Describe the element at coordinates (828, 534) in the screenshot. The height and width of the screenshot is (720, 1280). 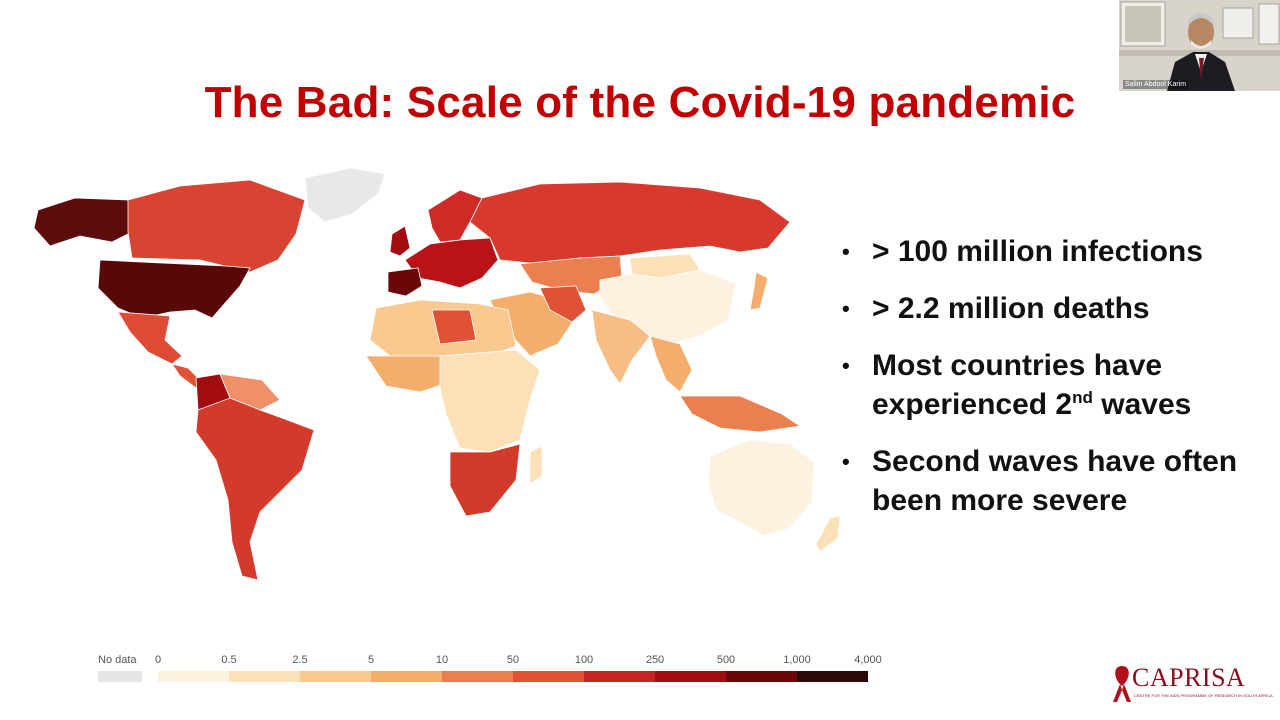
I see `map-new-zealand` at that location.